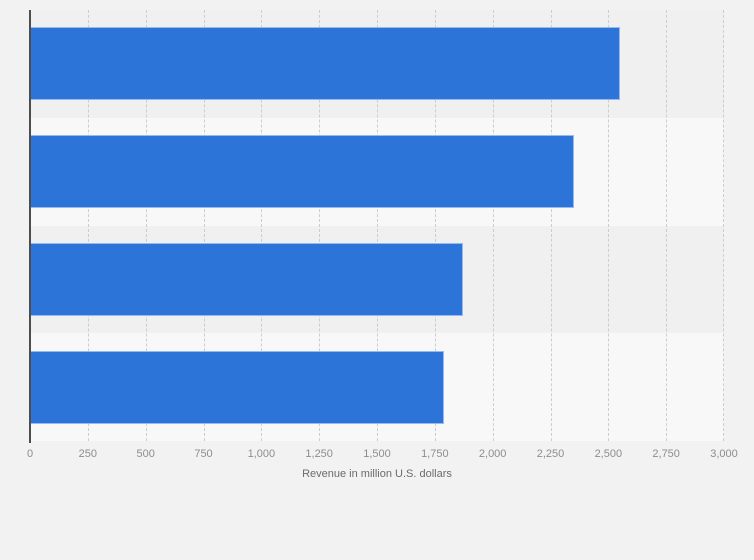 This screenshot has width=754, height=560. I want to click on x-tick-label: 1,750, so click(435, 454).